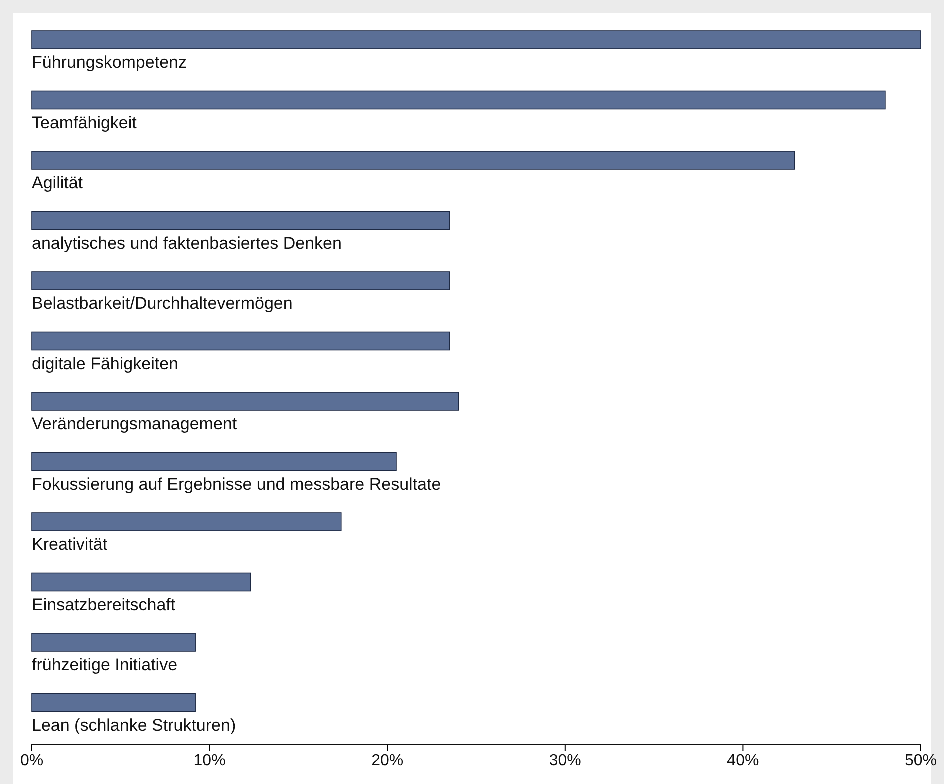 Image resolution: width=944 pixels, height=784 pixels. I want to click on y-tick-label: analytisches und faktenbasiertes Denken, so click(187, 243).